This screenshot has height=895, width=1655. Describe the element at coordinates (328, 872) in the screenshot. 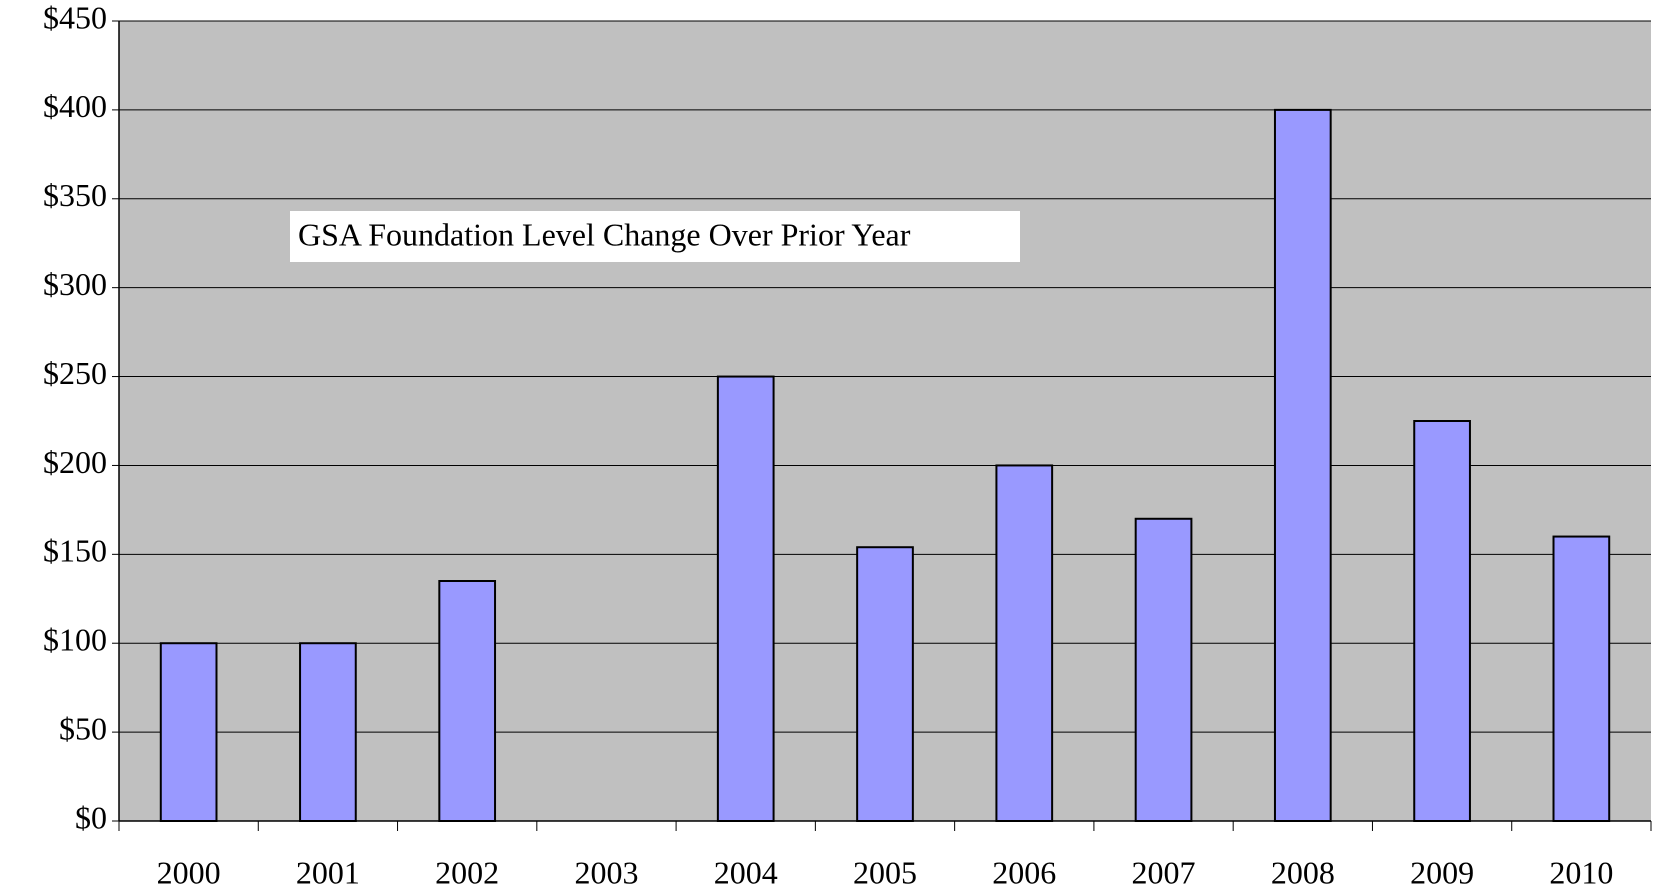

I see `x-tick-label: 2001` at that location.